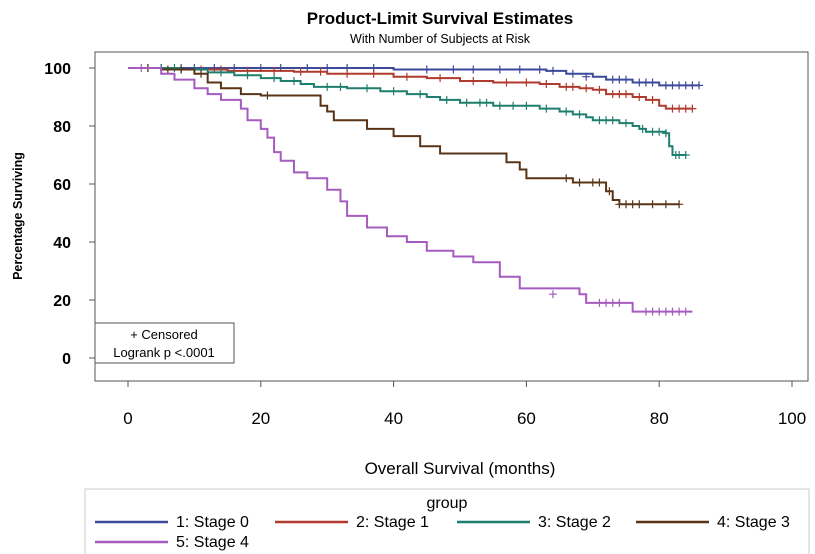 Image resolution: width=815 pixels, height=554 pixels. What do you see at coordinates (392, 522) in the screenshot?
I see `legend-label: 2: Stage 1` at bounding box center [392, 522].